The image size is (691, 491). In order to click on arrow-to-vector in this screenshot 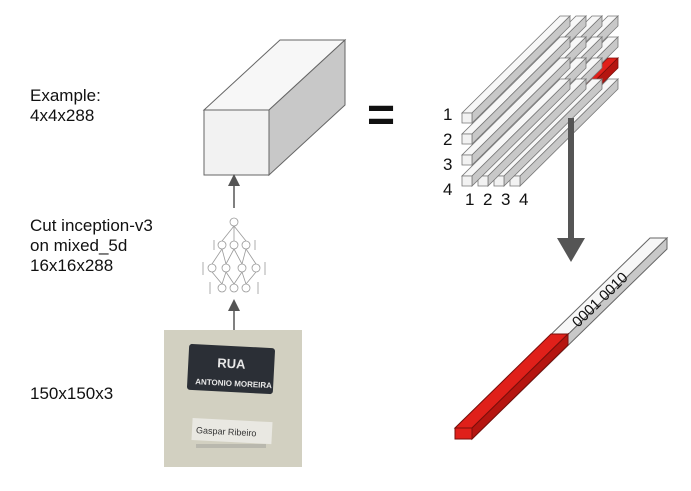, I will do `click(571, 190)`.